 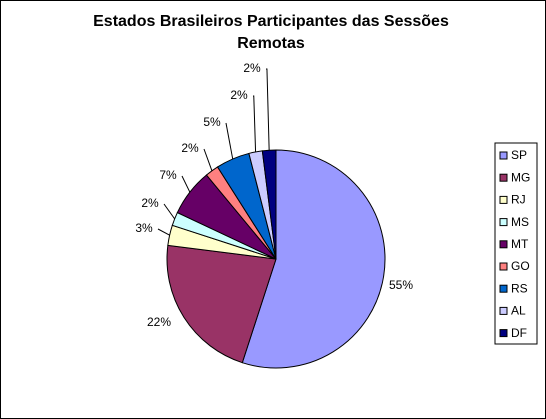 What do you see at coordinates (144, 228) in the screenshot?
I see `data-label: 3%` at bounding box center [144, 228].